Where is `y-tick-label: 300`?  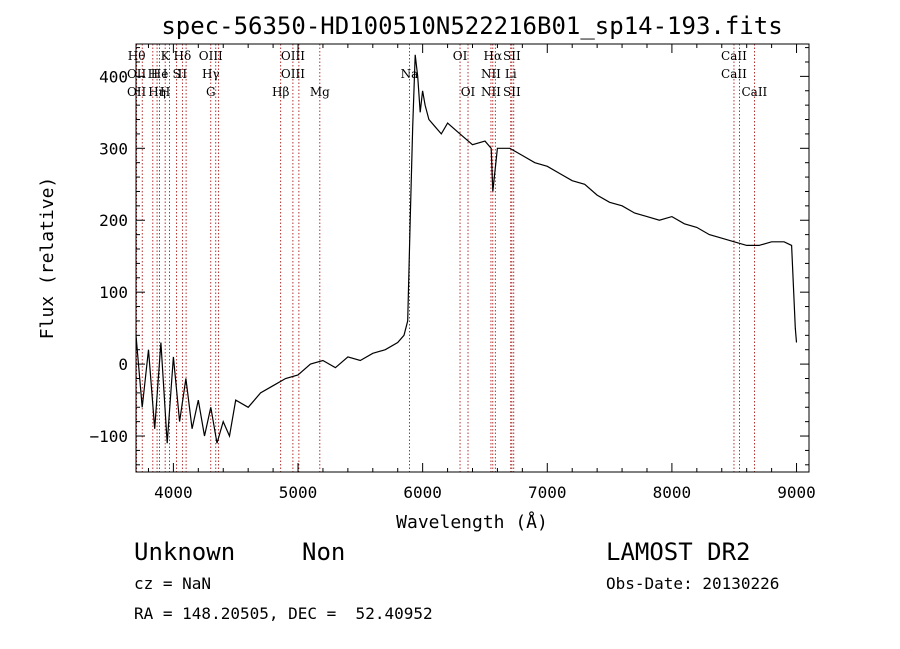
y-tick-label: 300 is located at coordinates (113, 148).